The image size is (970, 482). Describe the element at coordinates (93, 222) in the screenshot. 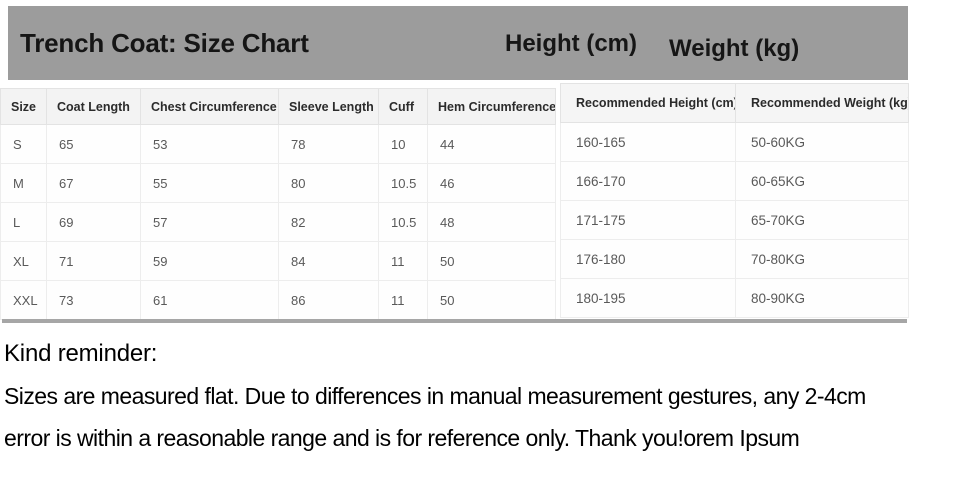

I see `table-cell: 69` at that location.